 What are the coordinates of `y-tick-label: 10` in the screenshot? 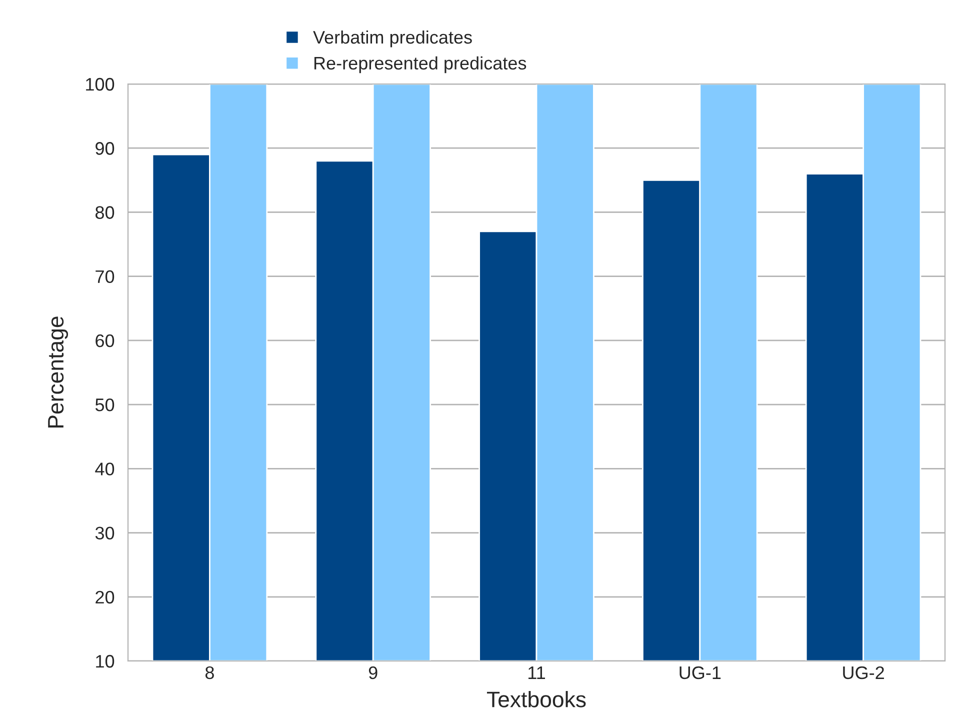 It's located at (105, 661).